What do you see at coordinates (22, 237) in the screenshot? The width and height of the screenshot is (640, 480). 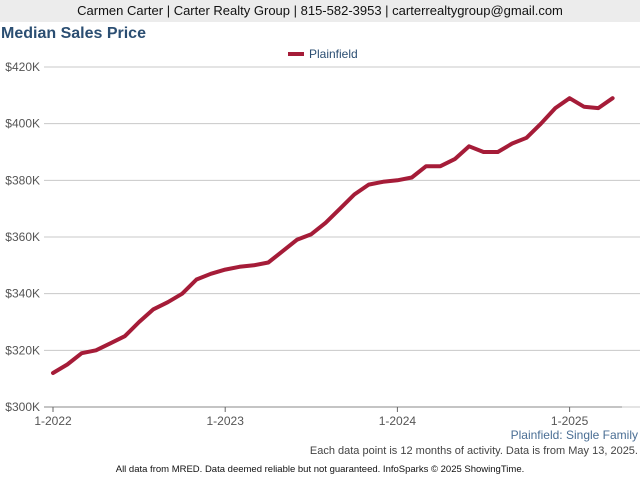 I see `y-tick-label: $360K` at bounding box center [22, 237].